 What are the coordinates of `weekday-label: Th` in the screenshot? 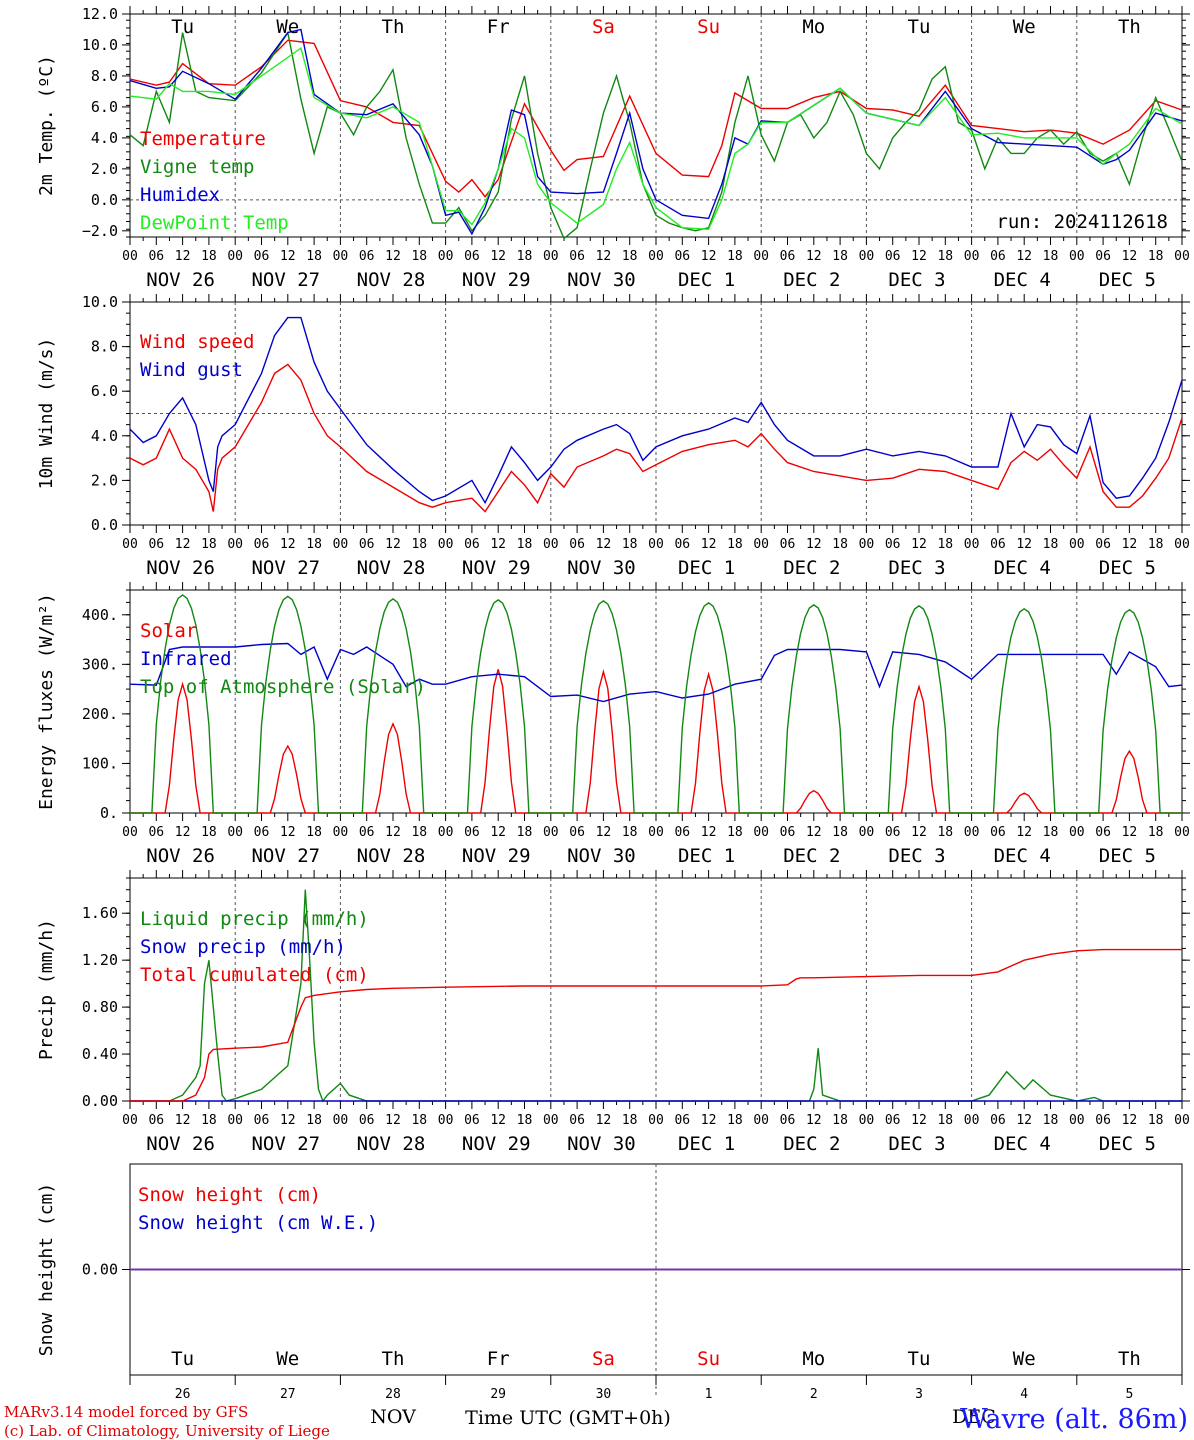 It's located at (393, 27).